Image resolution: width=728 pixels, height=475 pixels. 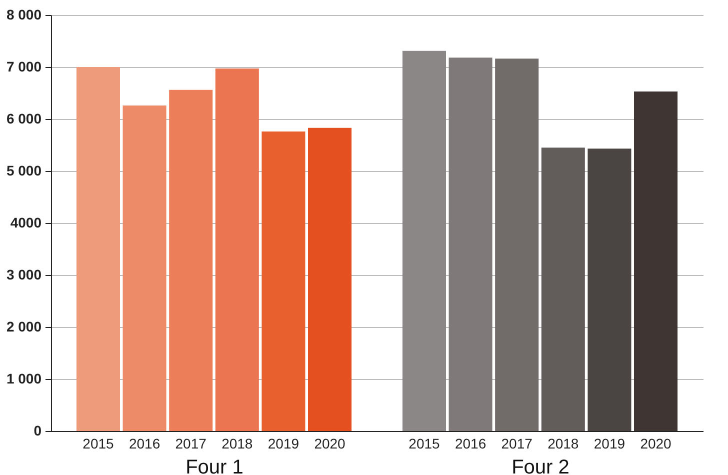 I want to click on y-tick-label: 2 000, so click(x=24, y=326).